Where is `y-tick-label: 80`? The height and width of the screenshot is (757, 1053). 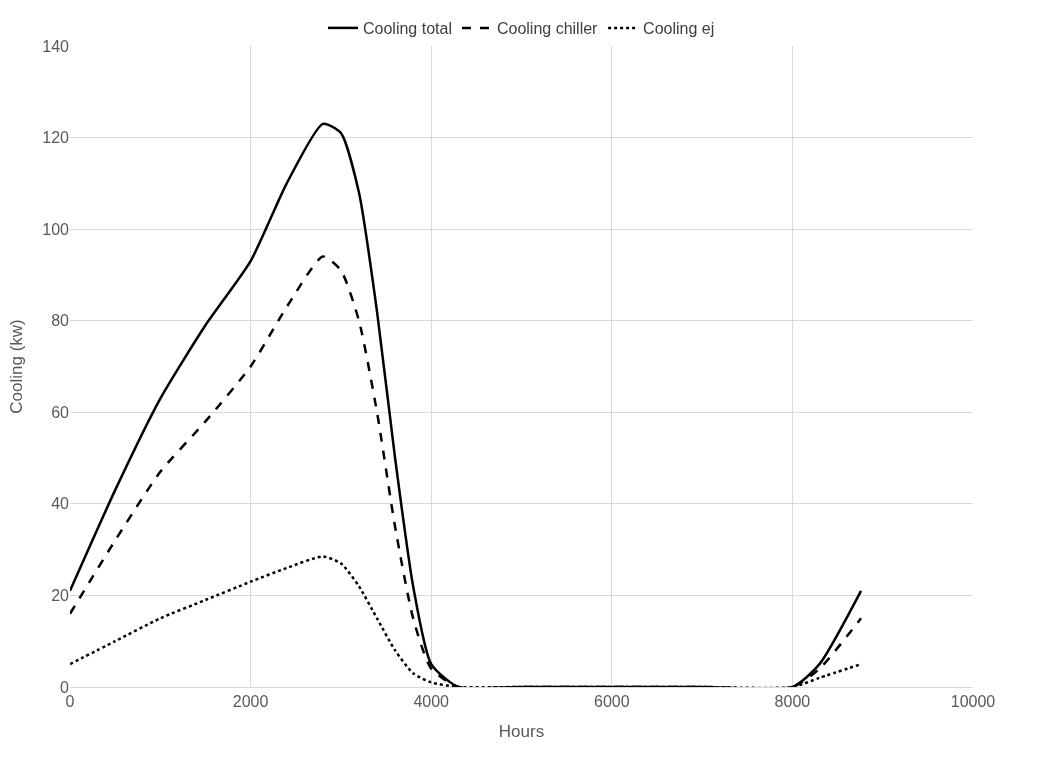
y-tick-label: 80 is located at coordinates (60, 321).